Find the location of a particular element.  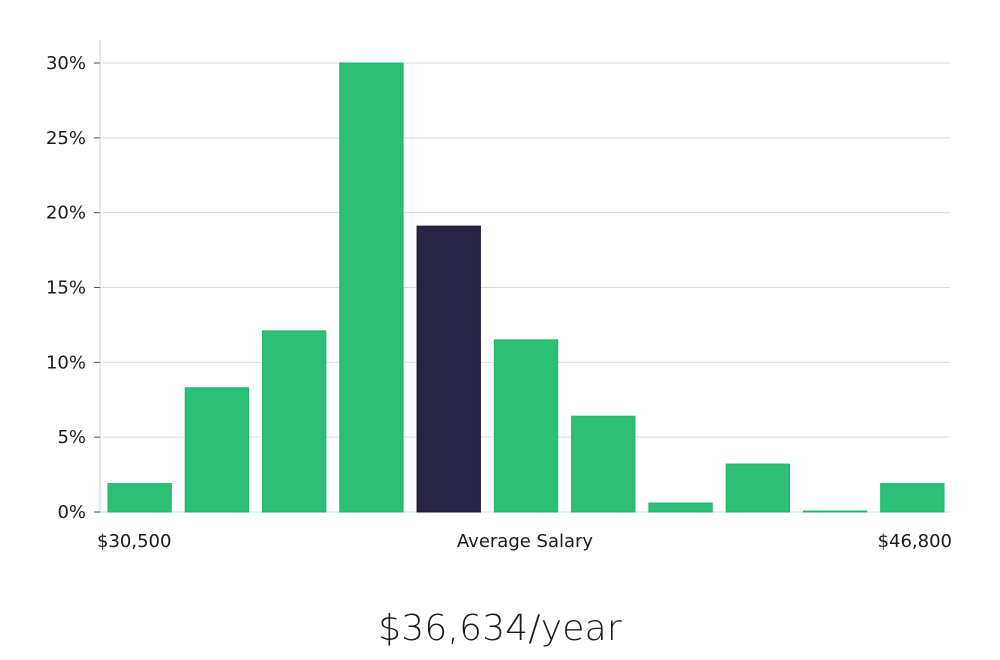

y-tick-label: 25% is located at coordinates (66, 138).